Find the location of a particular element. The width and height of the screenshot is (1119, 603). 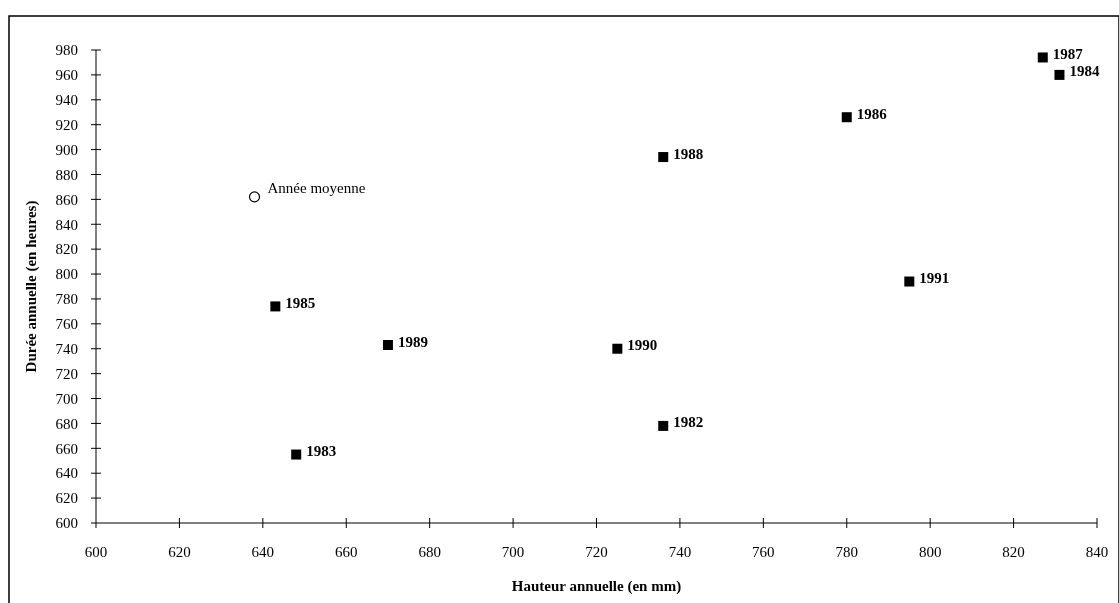

x-tick-label: 740 is located at coordinates (680, 552).